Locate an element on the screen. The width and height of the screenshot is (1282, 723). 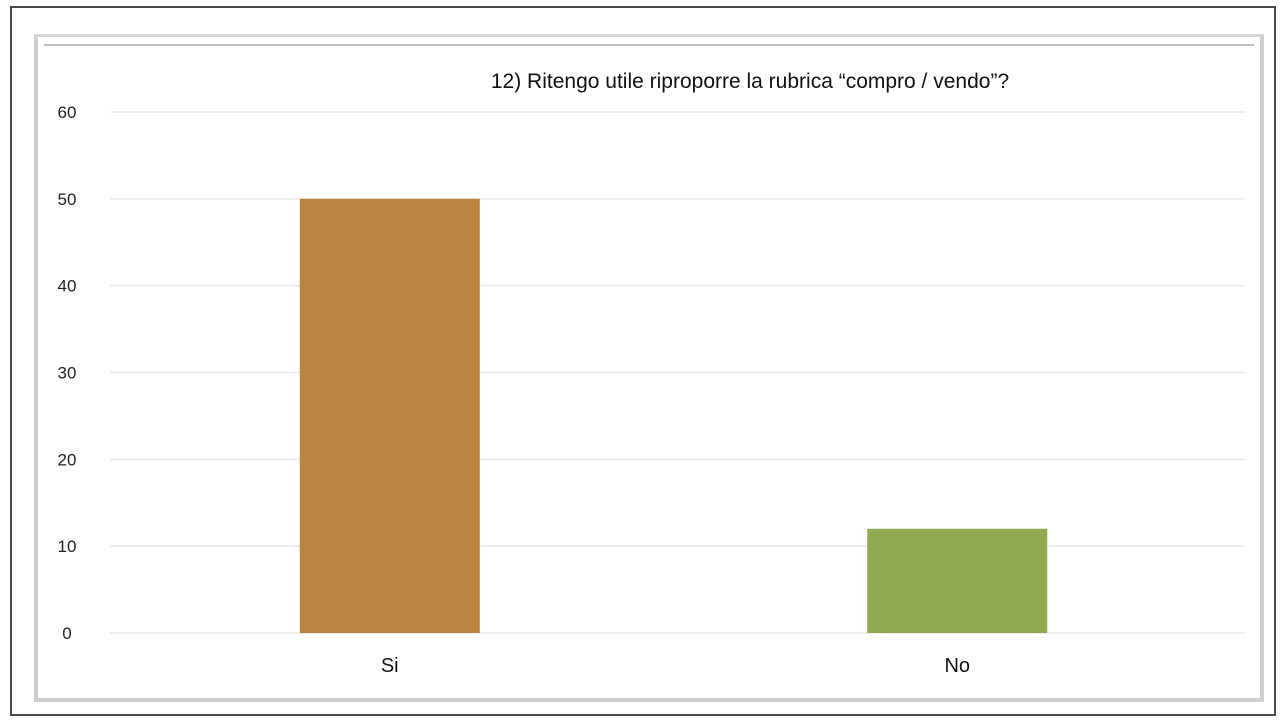
bar-no is located at coordinates (957, 581).